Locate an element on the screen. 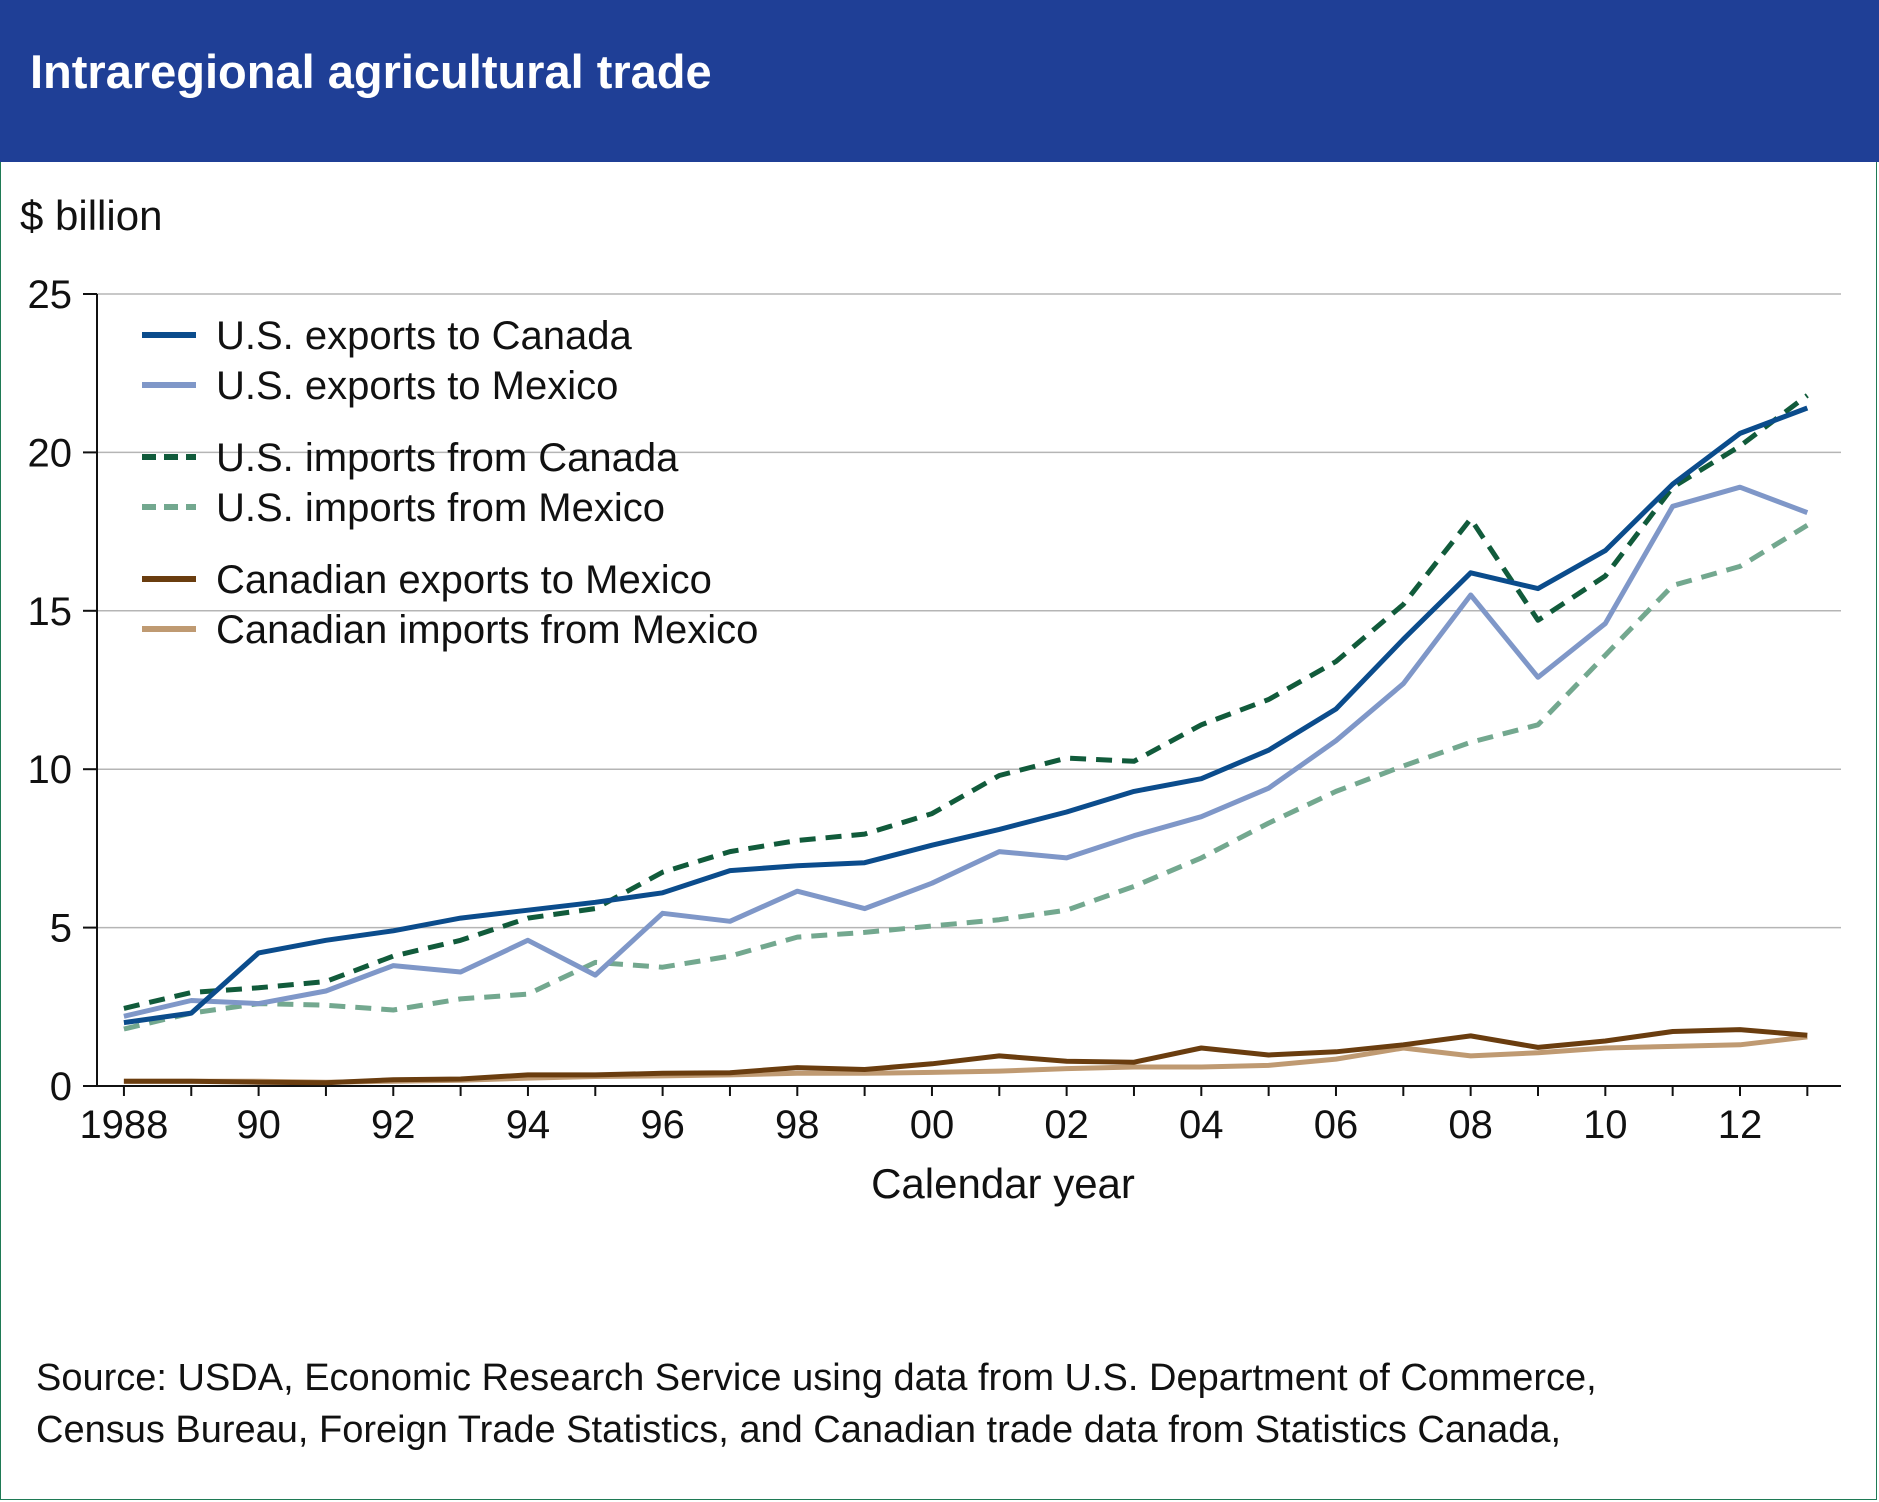 This screenshot has height=1502, width=1879. legend-label: Canadian imports from Mexico is located at coordinates (487, 630).